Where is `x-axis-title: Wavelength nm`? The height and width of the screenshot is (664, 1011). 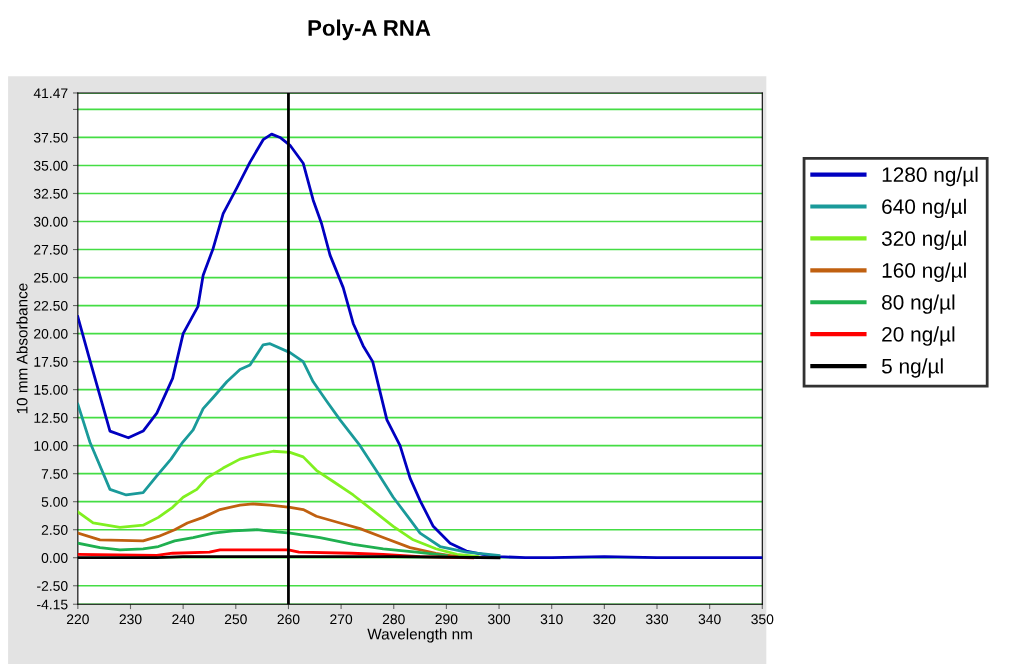
x-axis-title: Wavelength nm is located at coordinates (419, 635).